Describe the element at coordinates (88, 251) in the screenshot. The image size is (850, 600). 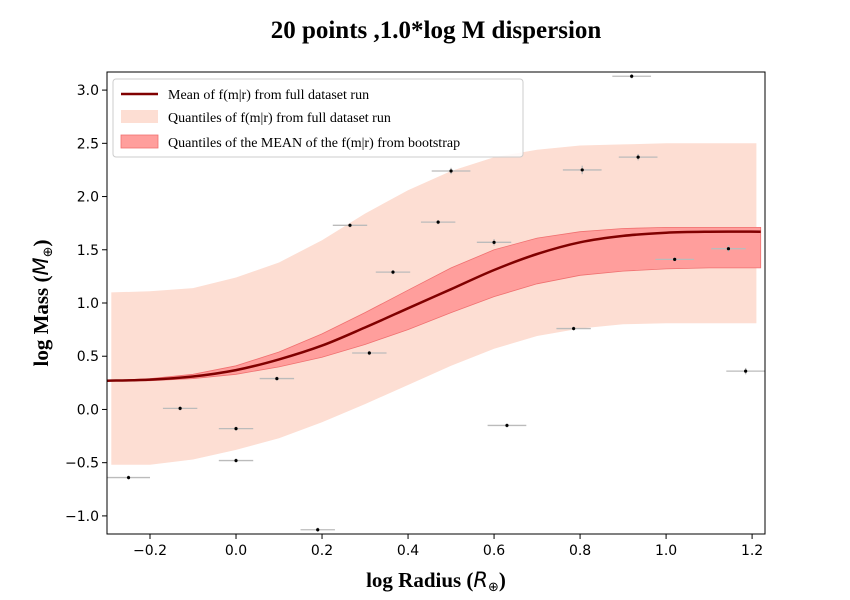
I see `y-tick-label: 1.5` at that location.